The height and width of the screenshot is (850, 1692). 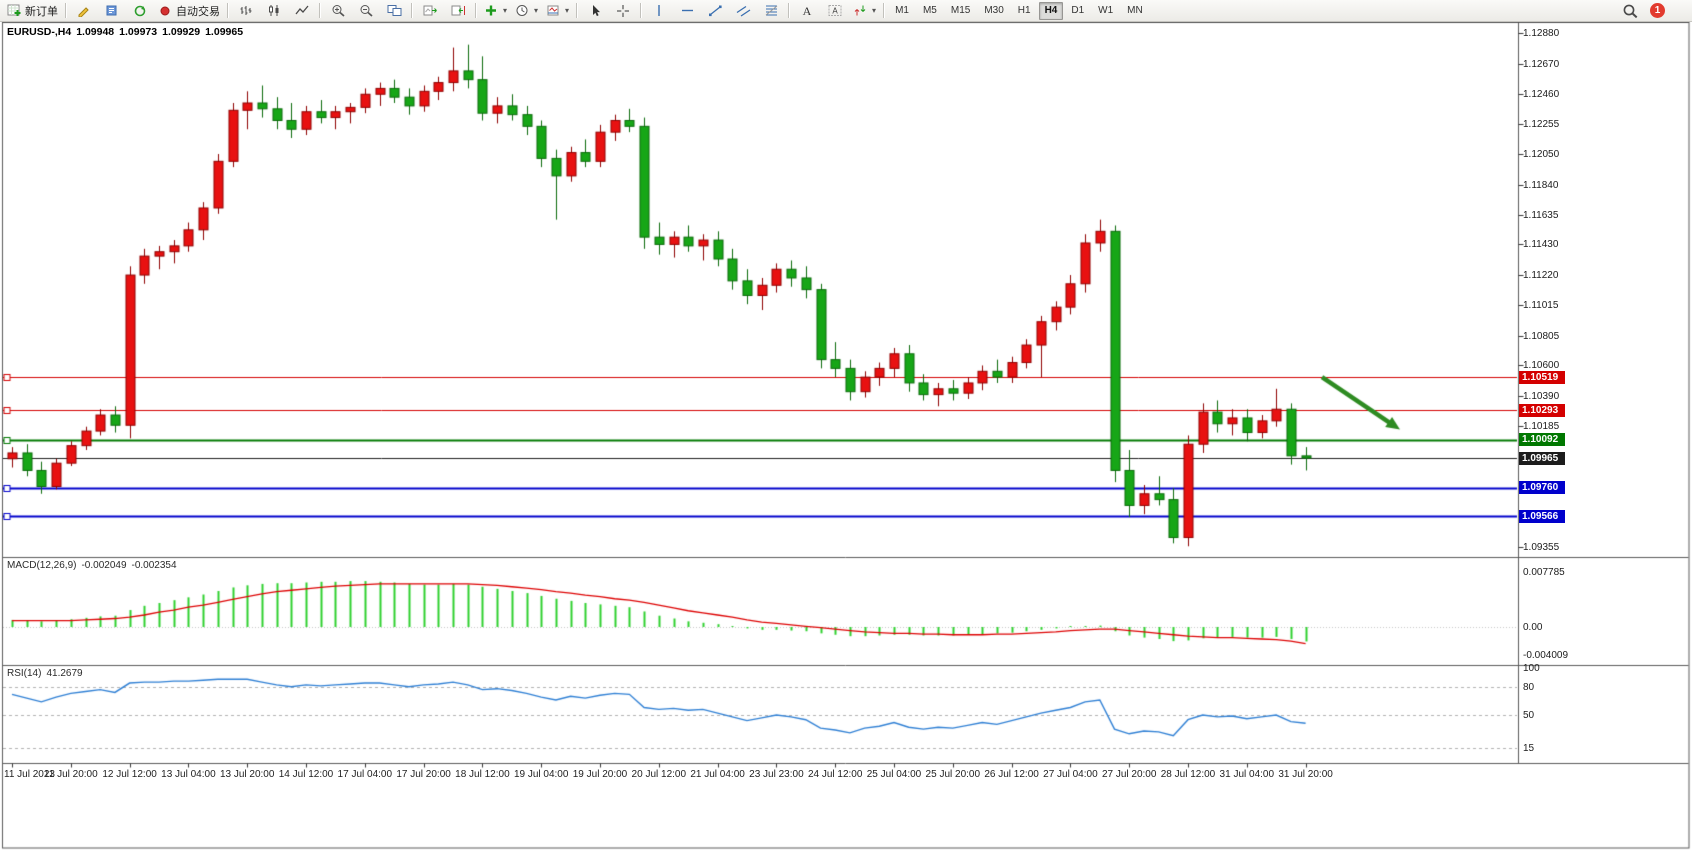 I want to click on trendline-button, so click(x=715, y=11).